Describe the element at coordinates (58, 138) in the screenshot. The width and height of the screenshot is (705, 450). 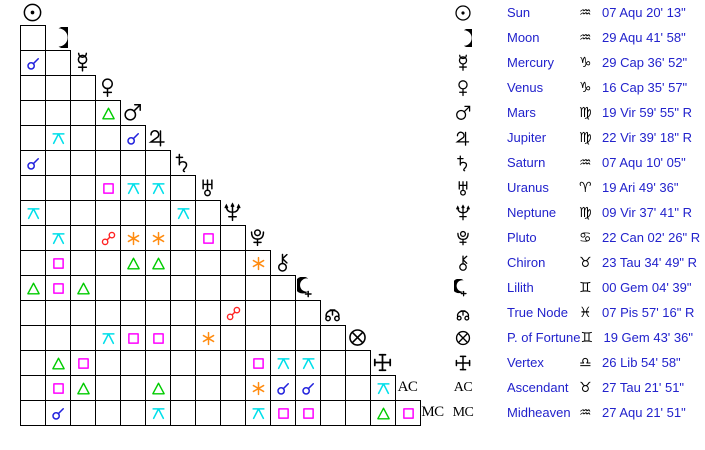
I see `aspect-cell-jupiter-moon` at that location.